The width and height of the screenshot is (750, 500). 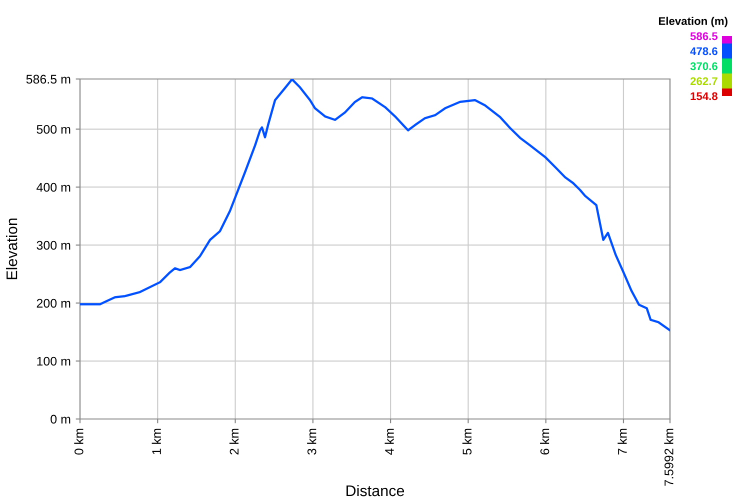 What do you see at coordinates (669, 457) in the screenshot?
I see `x-tick-label: 7.5992 km` at bounding box center [669, 457].